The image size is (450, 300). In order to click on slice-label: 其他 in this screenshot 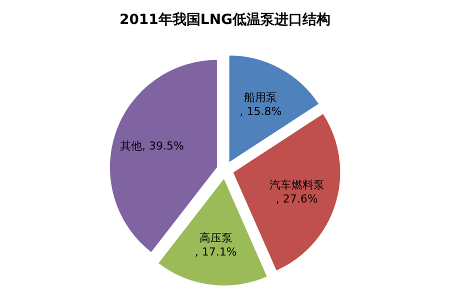, I will do `click(131, 146)`.